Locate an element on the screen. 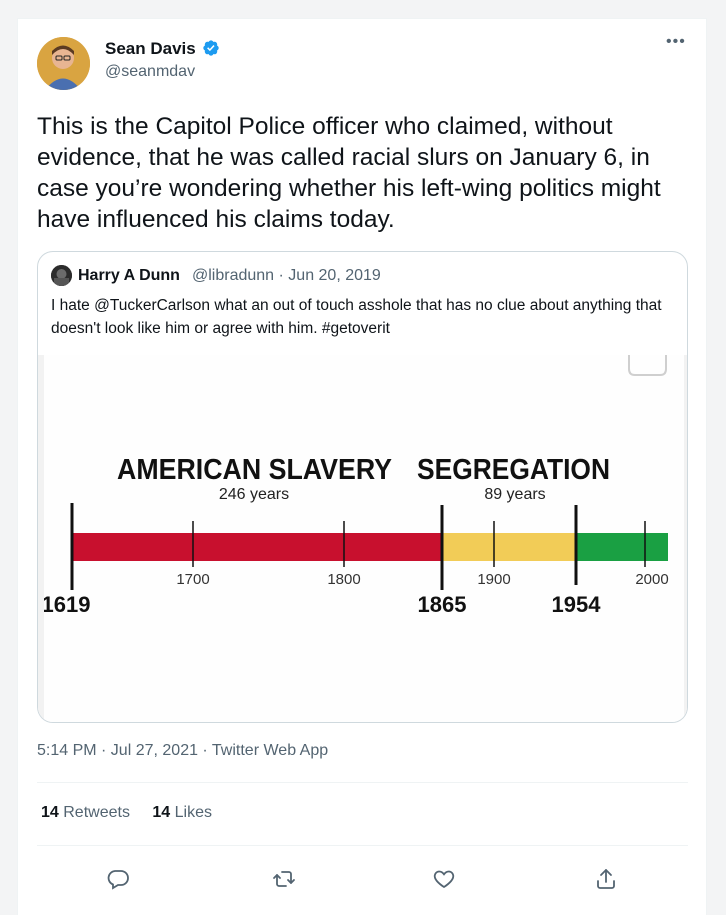 Image resolution: width=726 pixels, height=915 pixels. share-icon is located at coordinates (606, 879).